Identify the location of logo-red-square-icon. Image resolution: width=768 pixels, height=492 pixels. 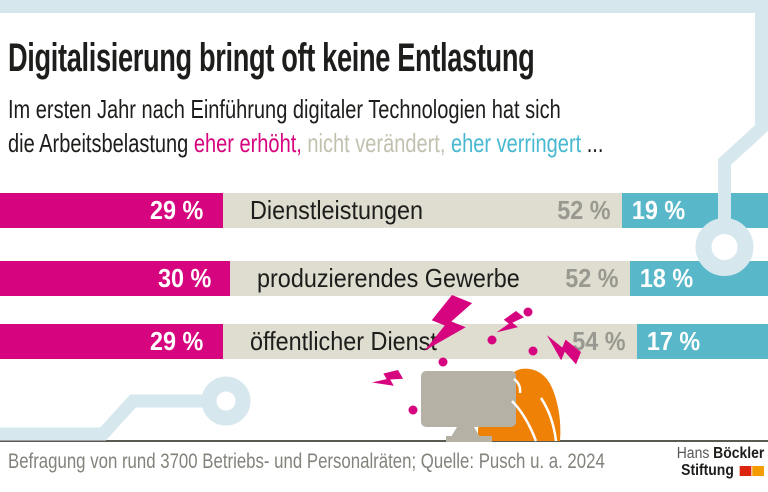
(745, 470).